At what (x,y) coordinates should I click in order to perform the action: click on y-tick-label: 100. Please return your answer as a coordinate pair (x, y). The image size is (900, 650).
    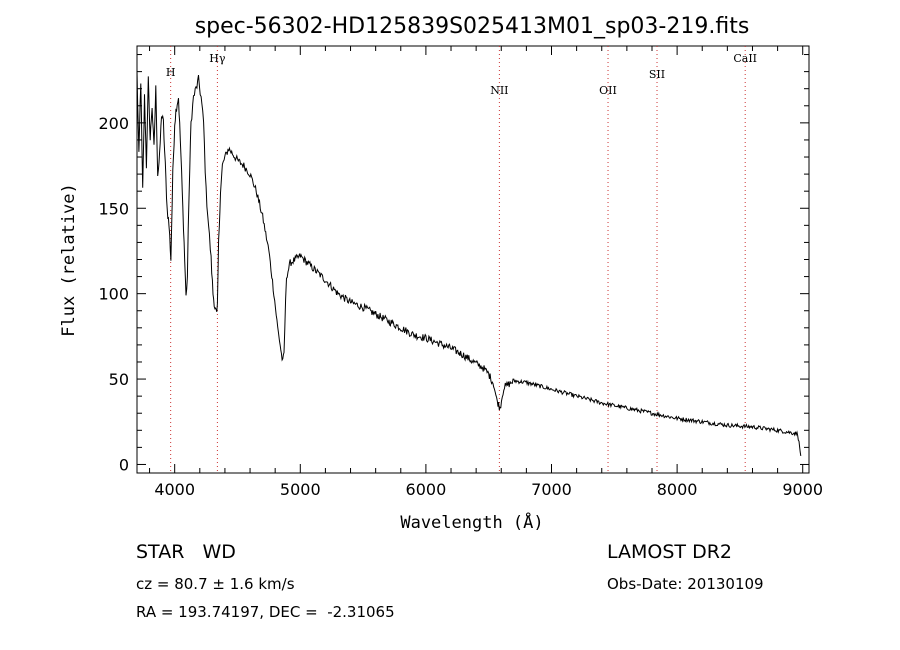
    Looking at the image, I should click on (113, 294).